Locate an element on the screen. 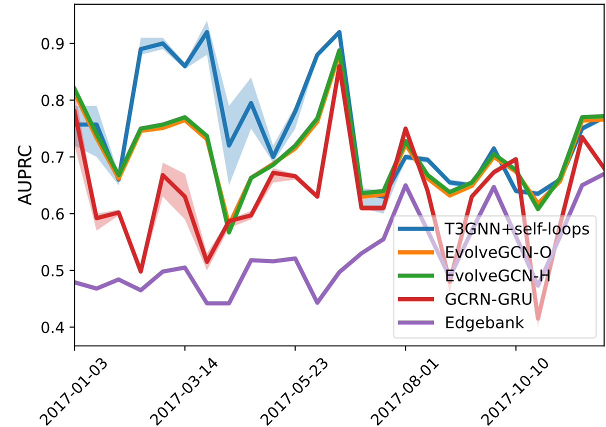 The width and height of the screenshot is (606, 427). legend-label: T3GNN+self-loops is located at coordinates (517, 230).